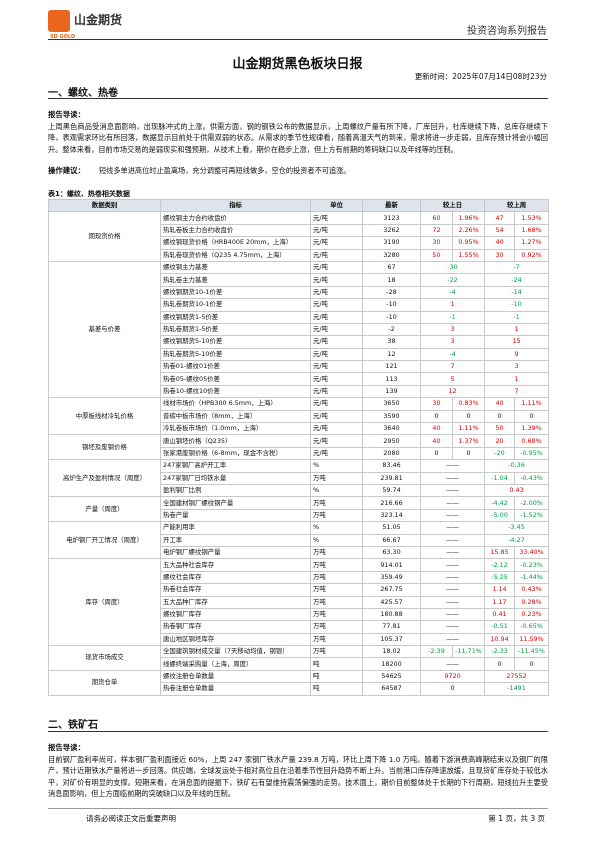 This screenshot has width=595, height=842. What do you see at coordinates (235, 627) in the screenshot?
I see `indicator-cell: 热卷钢厂库存` at bounding box center [235, 627].